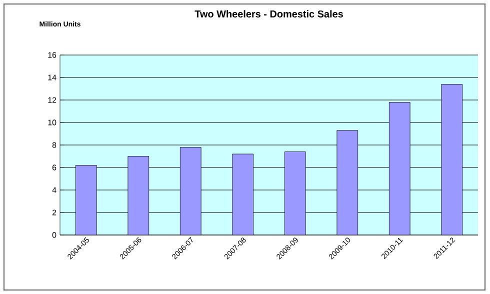 This screenshot has width=490, height=294. What do you see at coordinates (268, 14) in the screenshot?
I see `chart-title: Two Wheelers - Domestic Sales` at bounding box center [268, 14].